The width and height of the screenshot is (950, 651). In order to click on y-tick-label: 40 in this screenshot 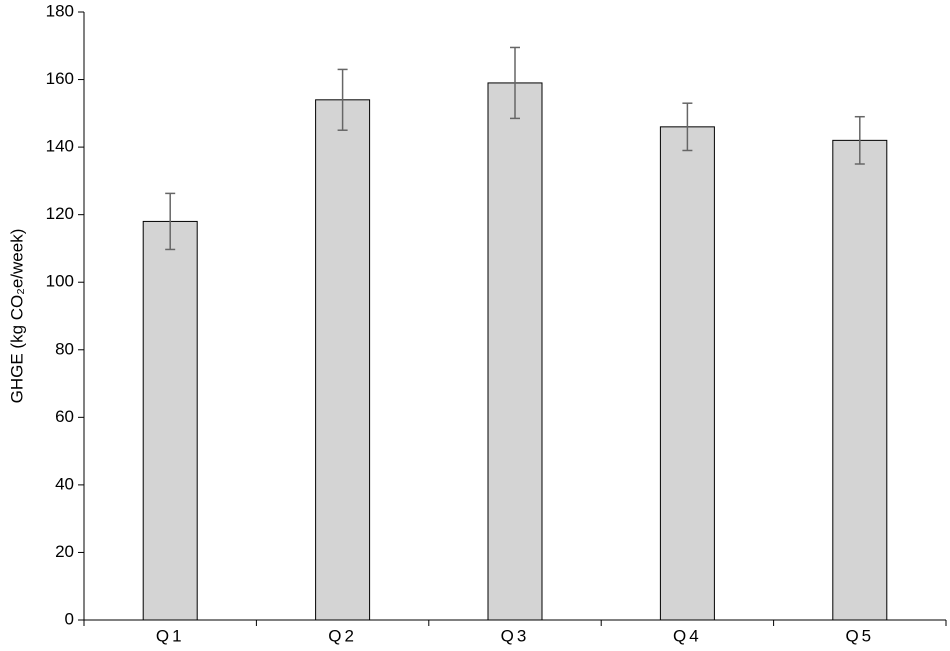, I will do `click(64, 483)`.